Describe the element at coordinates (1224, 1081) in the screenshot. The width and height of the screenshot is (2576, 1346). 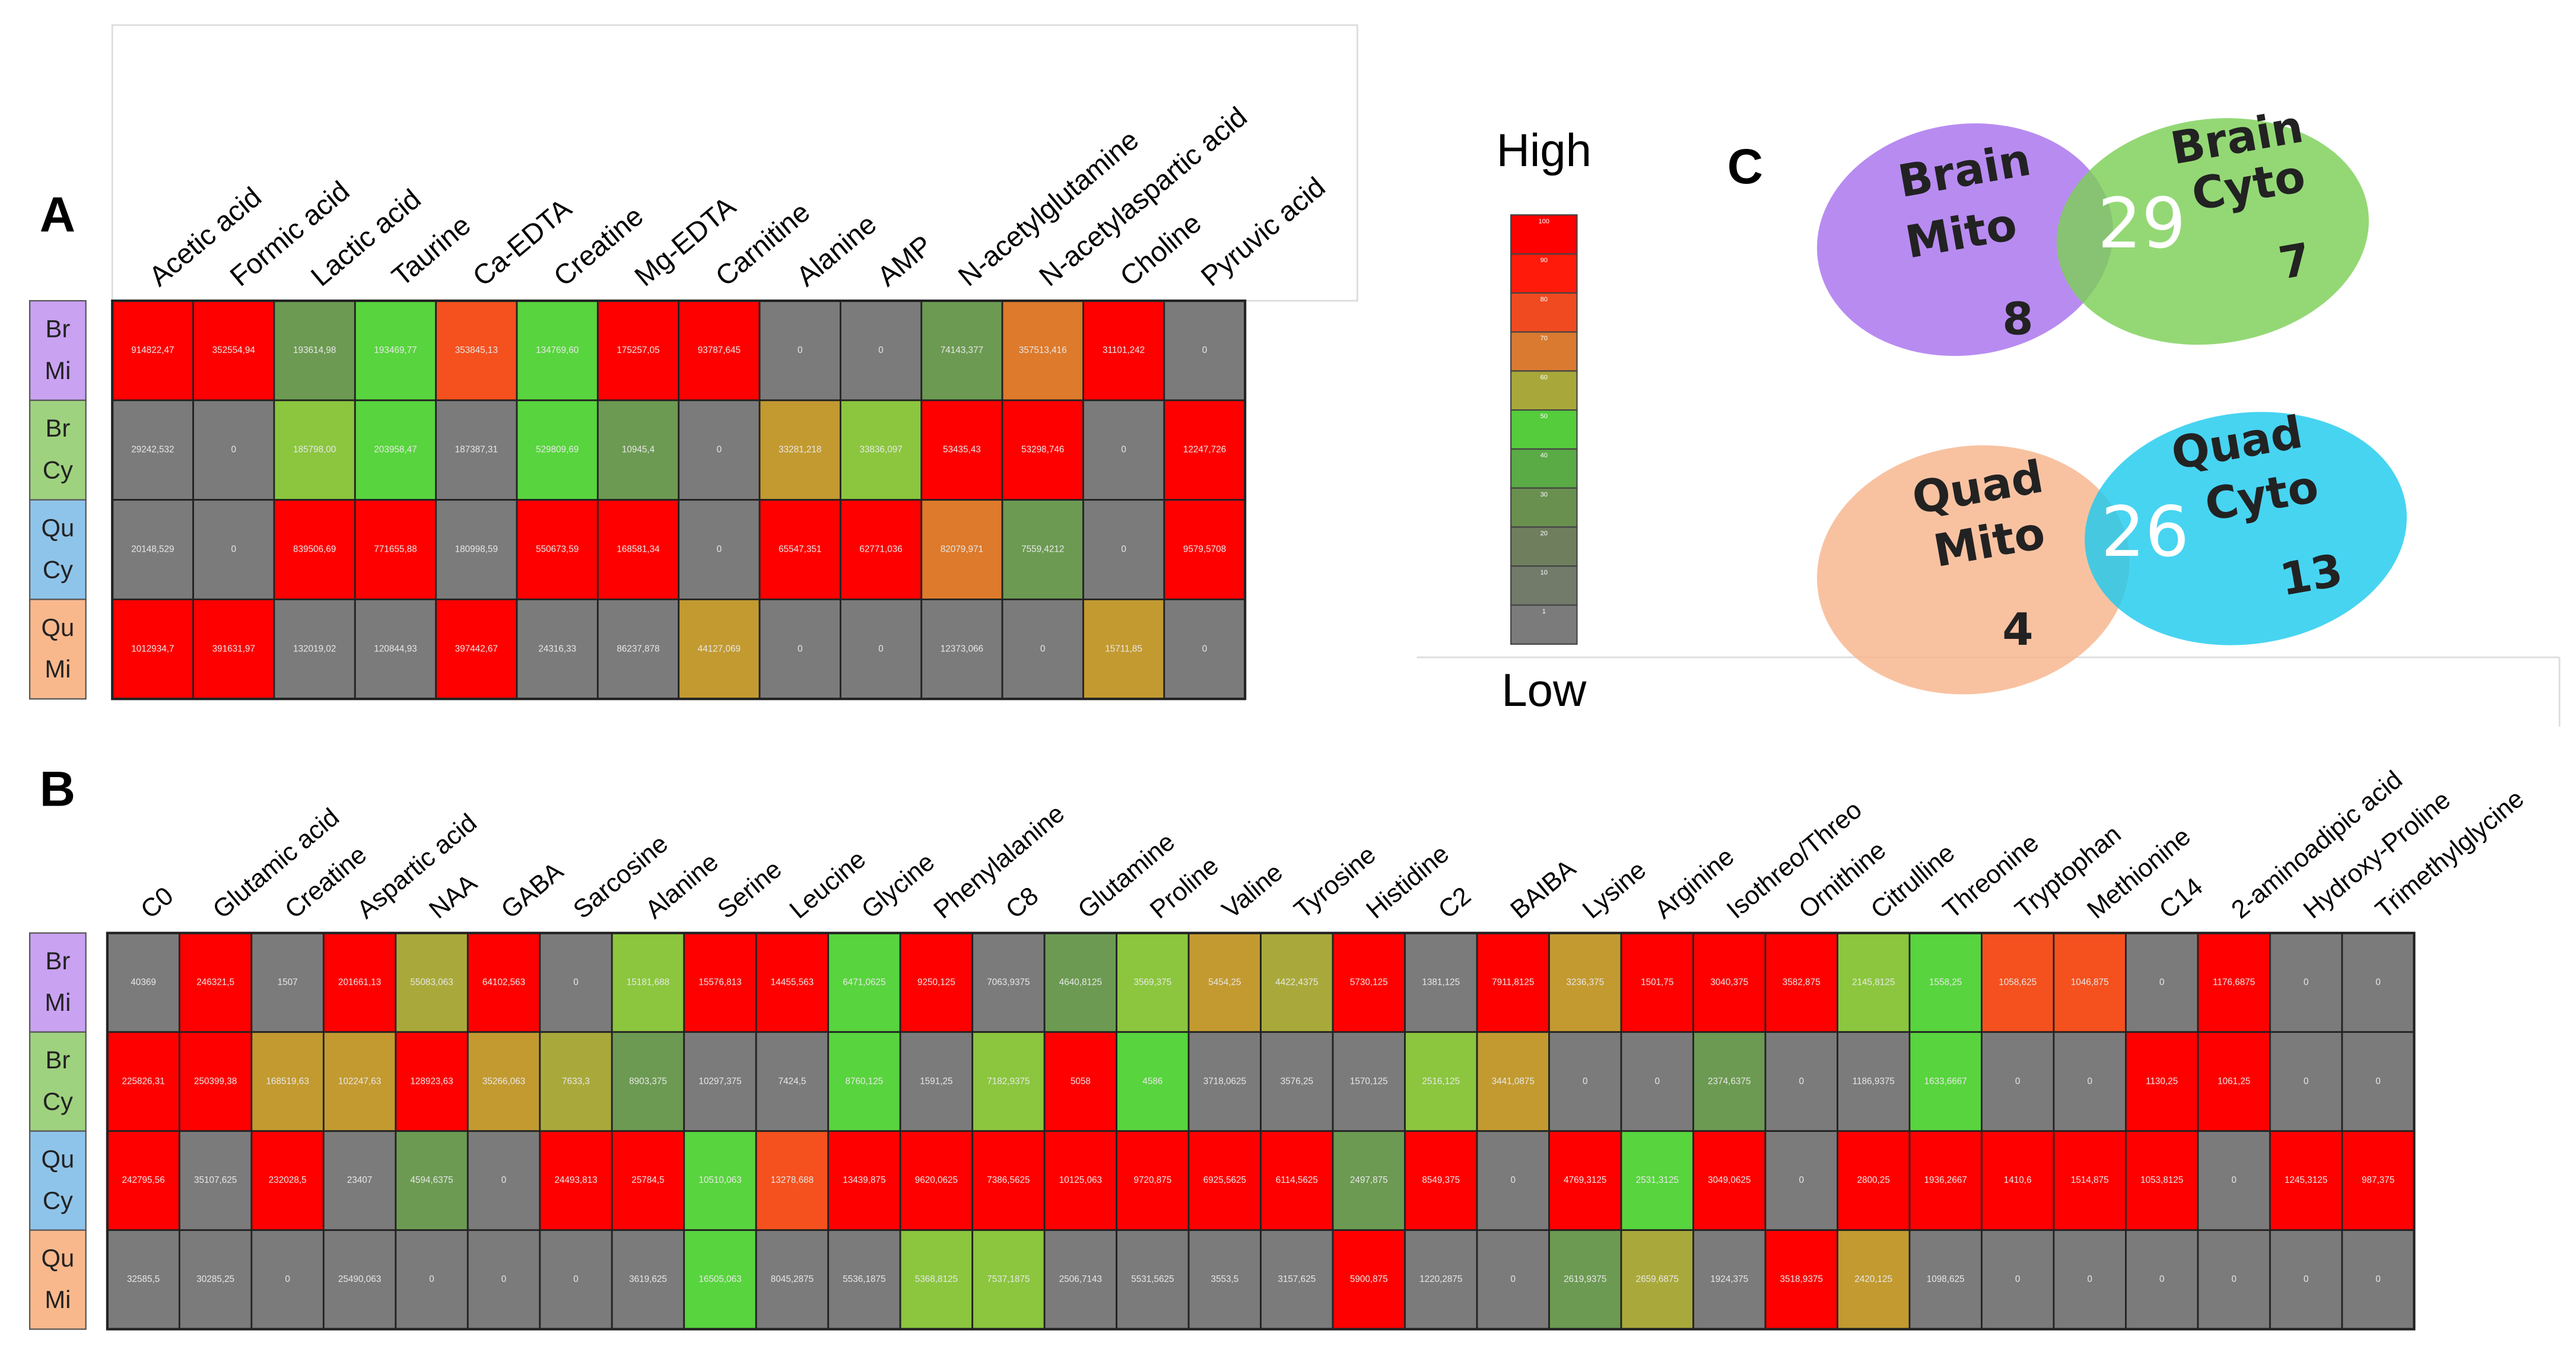
I see `cell-value: 3718,0625` at that location.